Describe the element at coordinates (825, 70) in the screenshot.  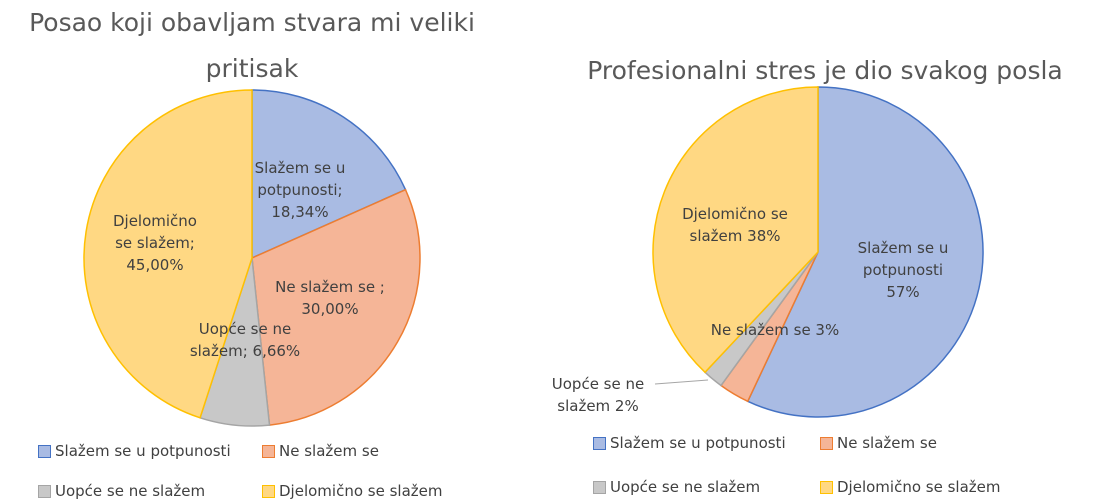
I see `chart-title: Profesionalni stres je dio svakog posla` at that location.